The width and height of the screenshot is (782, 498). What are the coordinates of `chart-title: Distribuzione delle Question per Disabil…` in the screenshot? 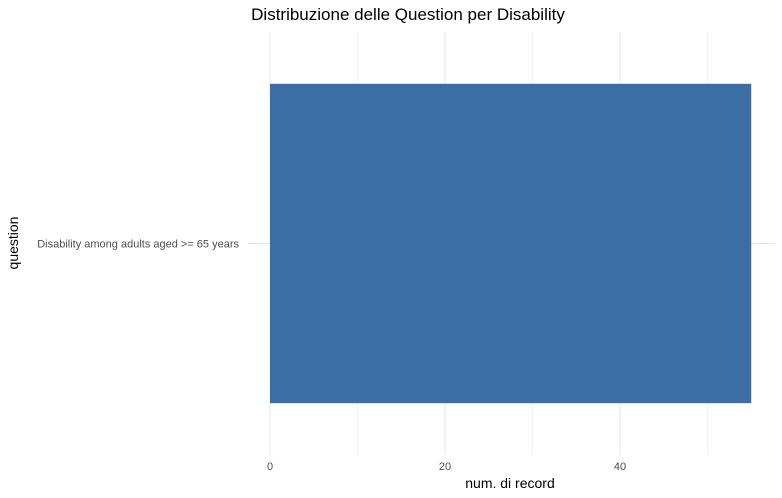 It's located at (408, 14).